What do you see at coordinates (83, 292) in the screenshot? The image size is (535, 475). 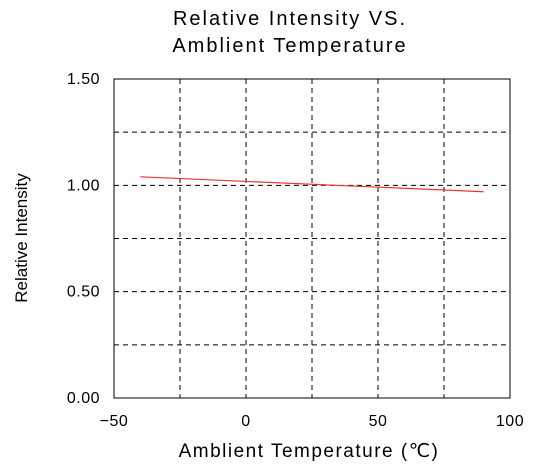 I see `y-tick-label: 0.50` at bounding box center [83, 292].